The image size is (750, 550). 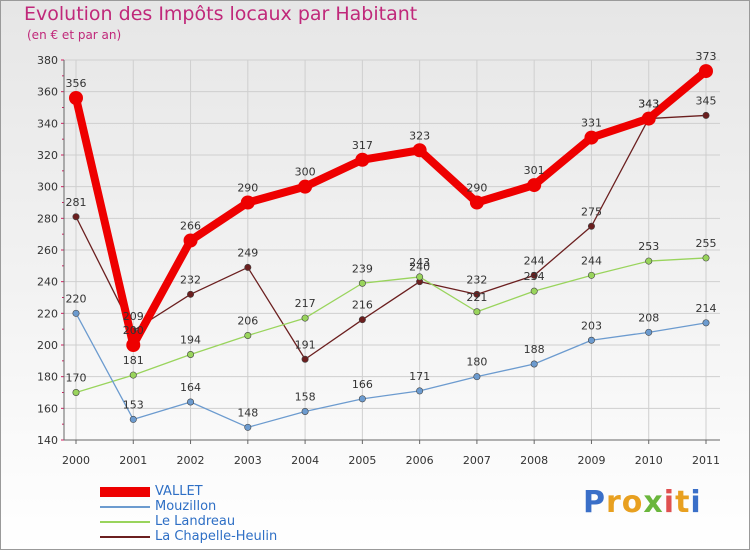 What do you see at coordinates (591, 211) in the screenshot?
I see `data-label-la-chapelle-heulin: 275` at bounding box center [591, 211].